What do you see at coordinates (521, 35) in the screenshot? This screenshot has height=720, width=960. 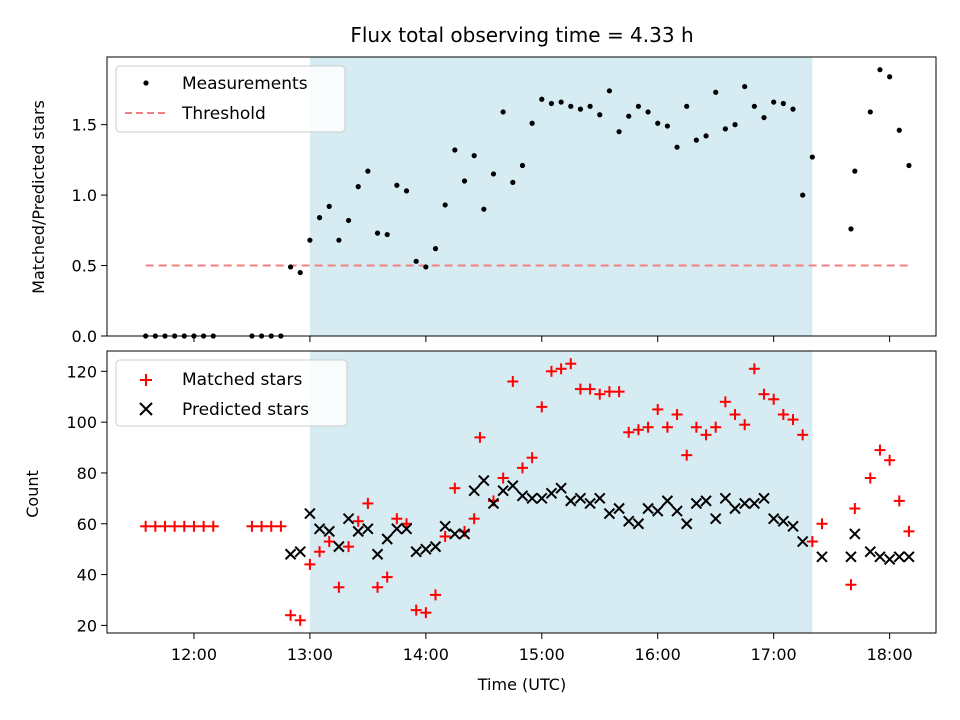 I see `chart-title: Flux total observing time = 4.33 h` at bounding box center [521, 35].